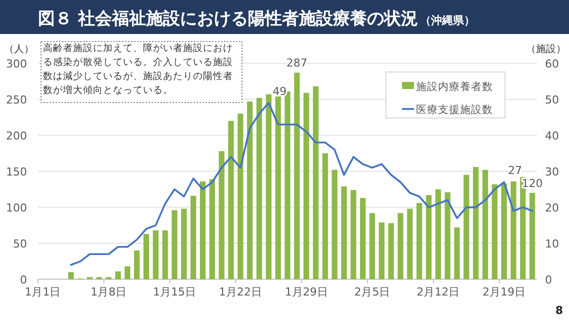 This screenshot has height=320, width=569. I want to click on y2-axis-title: （施設）, so click(546, 49).